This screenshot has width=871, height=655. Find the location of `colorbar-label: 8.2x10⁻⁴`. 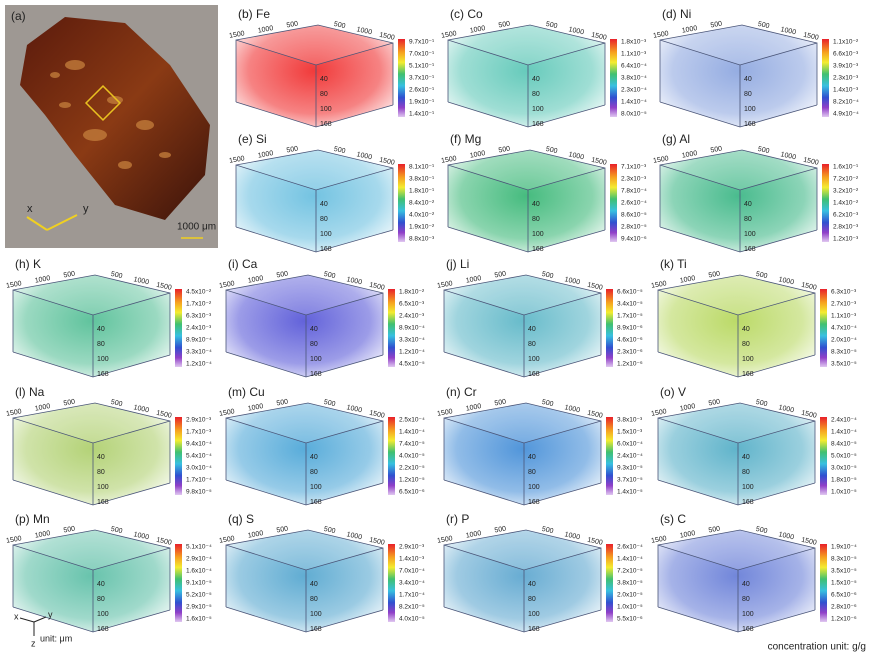

colorbar-label: 8.2x10⁻⁴ is located at coordinates (846, 102).